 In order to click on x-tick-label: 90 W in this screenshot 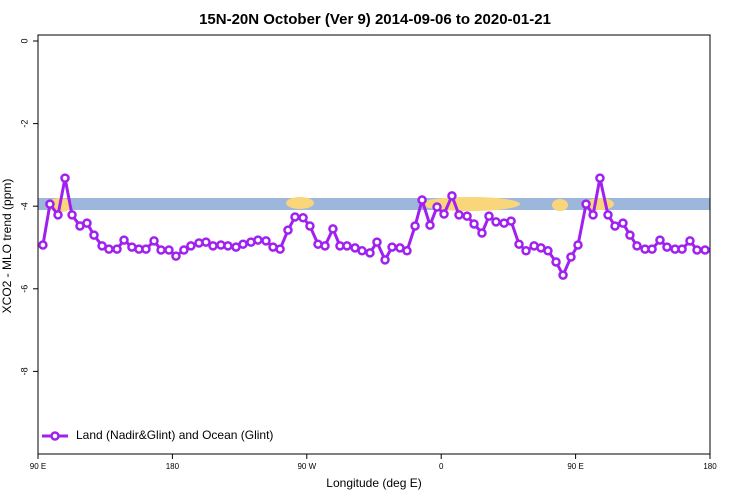, I will do `click(306, 466)`.